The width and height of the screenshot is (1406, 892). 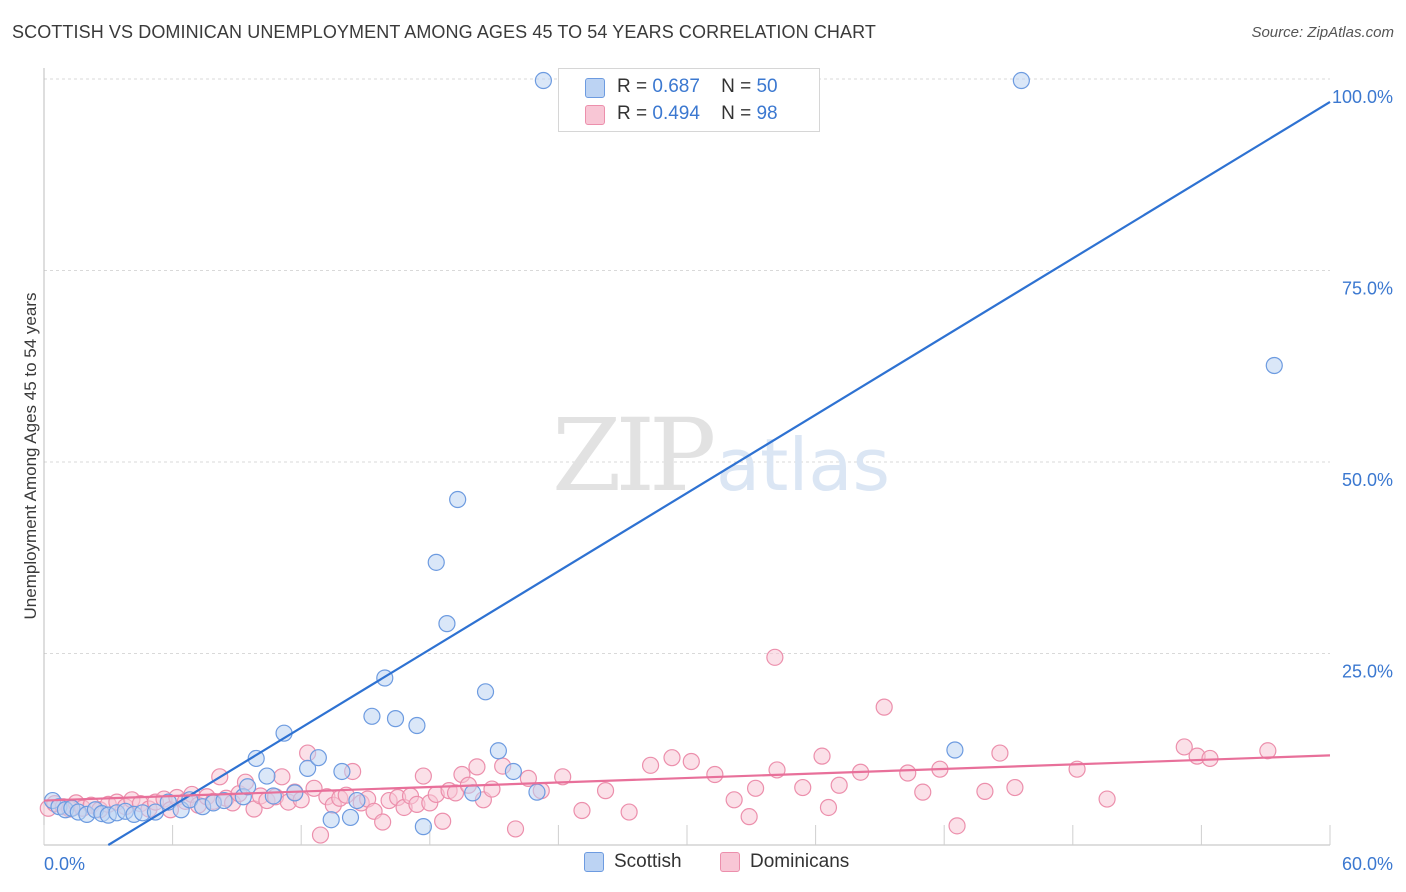 What do you see at coordinates (676, 86) in the screenshot?
I see `scottish-r-value: 0.687` at bounding box center [676, 86].